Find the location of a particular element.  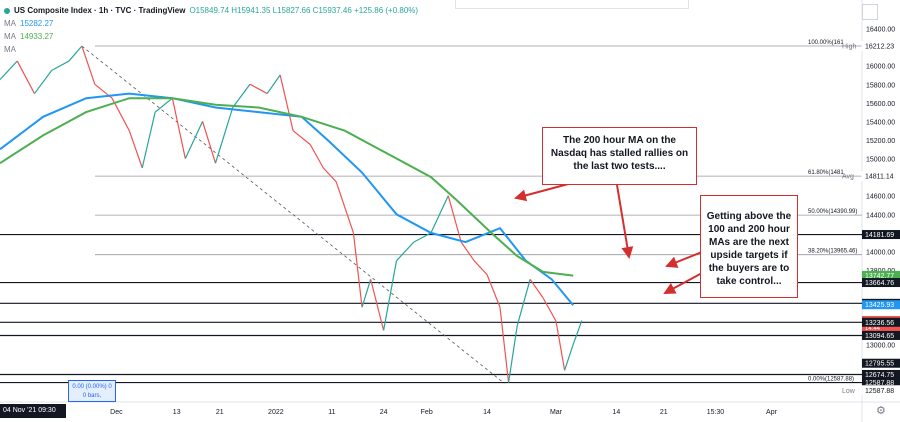

x-tick-label-8: Mar is located at coordinates (556, 412).